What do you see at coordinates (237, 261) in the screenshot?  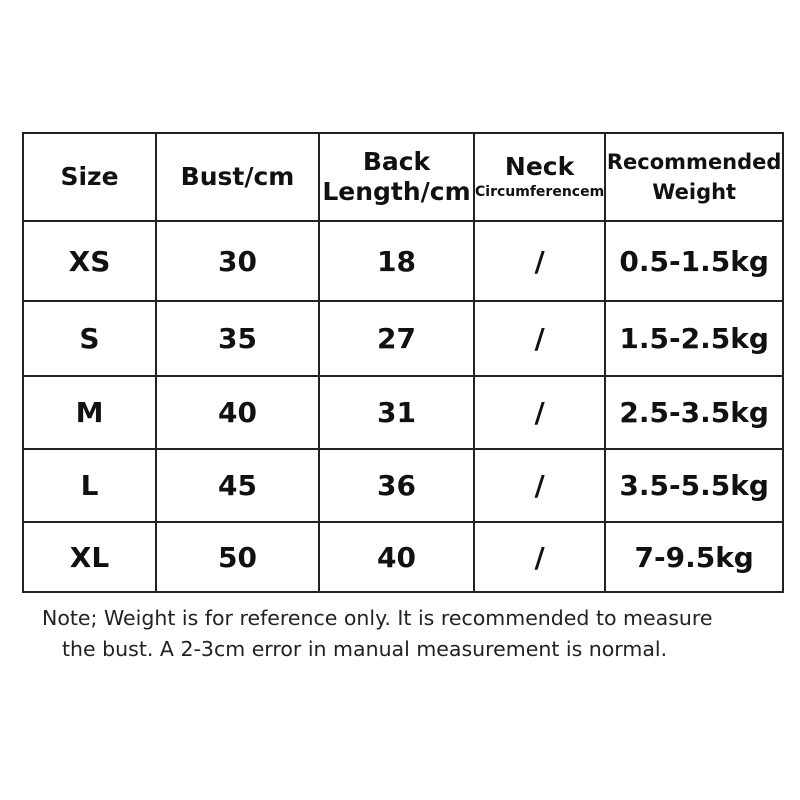 I see `cell-bust: 30` at bounding box center [237, 261].